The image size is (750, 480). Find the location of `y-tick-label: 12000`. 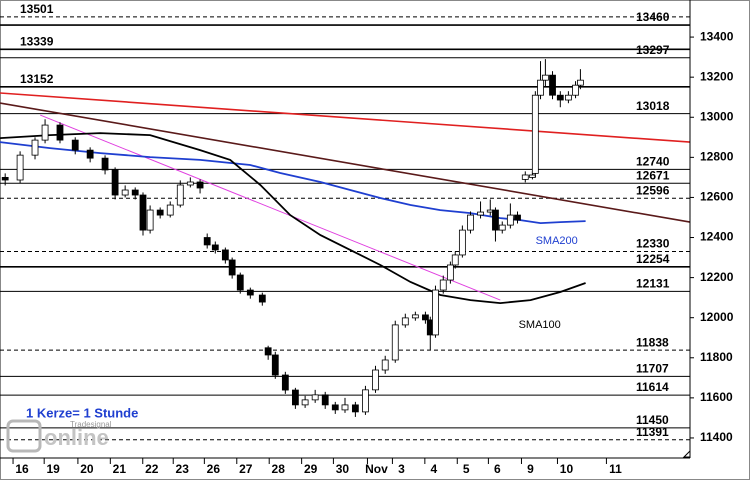

y-tick-label: 12000 is located at coordinates (717, 317).